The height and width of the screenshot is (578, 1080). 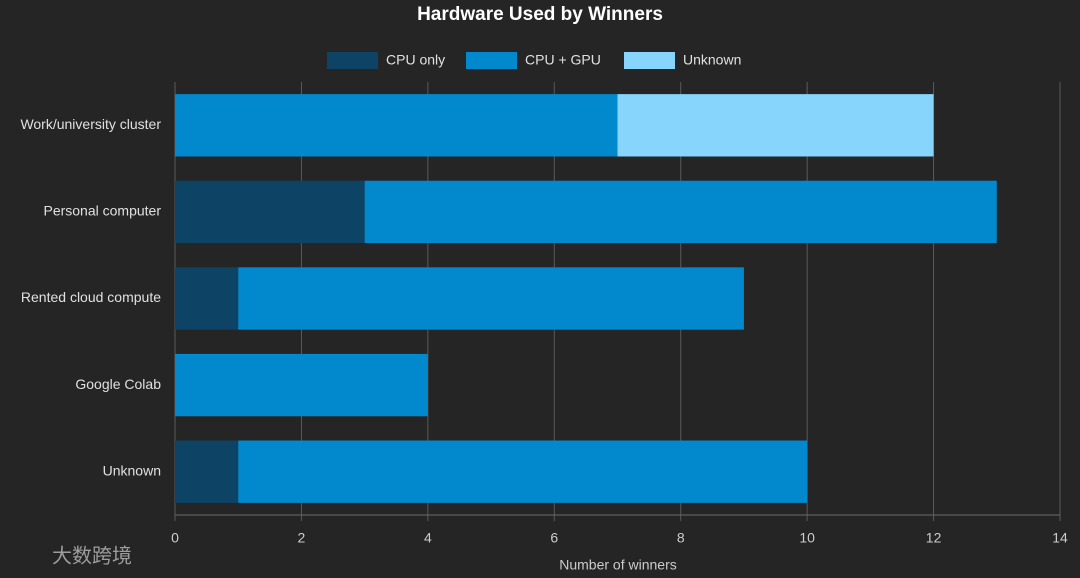 What do you see at coordinates (1060, 538) in the screenshot?
I see `x-tick-label: 14` at bounding box center [1060, 538].